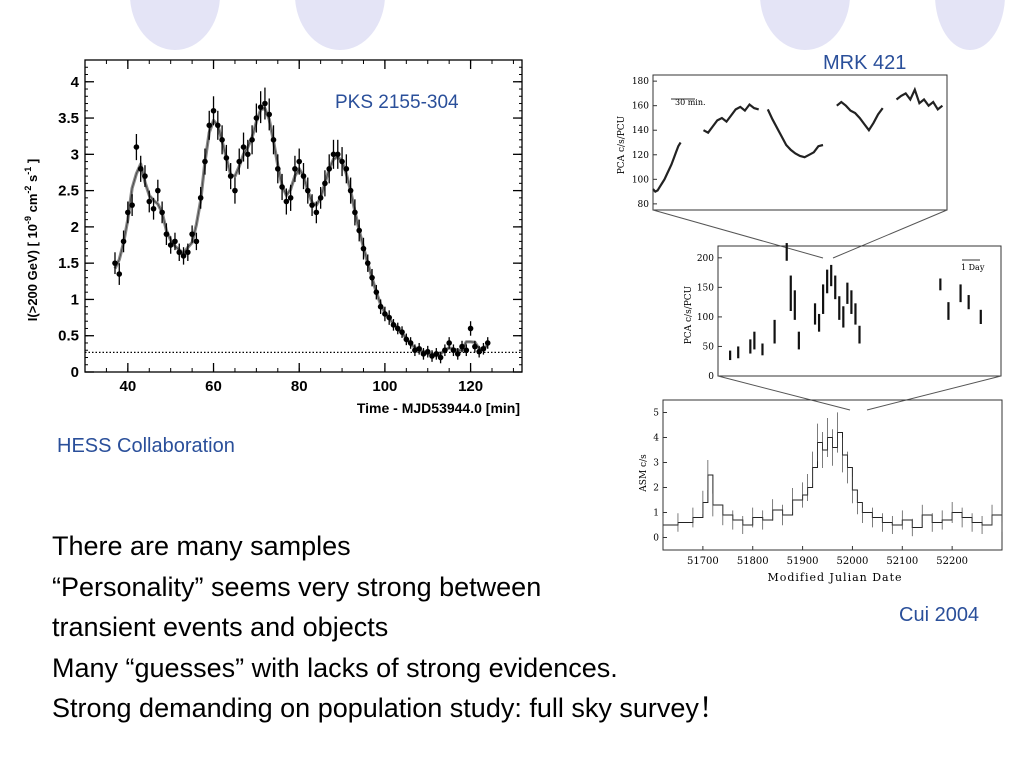 This screenshot has width=1024, height=768. Describe the element at coordinates (853, 561) in the screenshot. I see `bottom-x-tick-label: 52000` at that location.